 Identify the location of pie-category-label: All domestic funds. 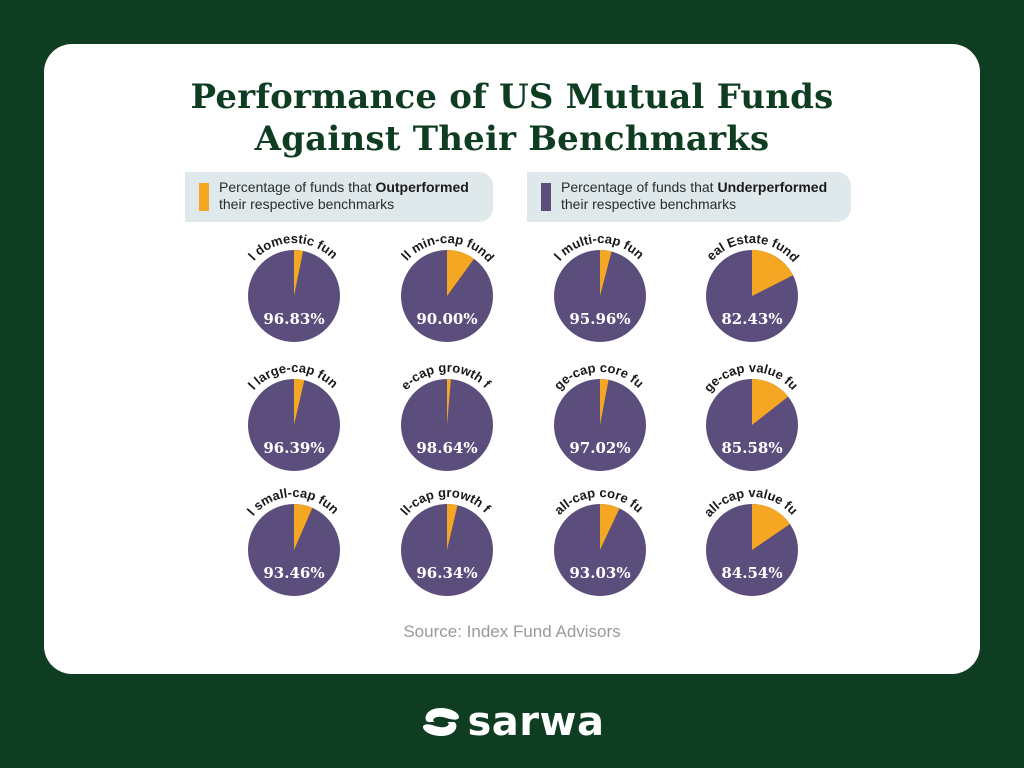
(170, 131).